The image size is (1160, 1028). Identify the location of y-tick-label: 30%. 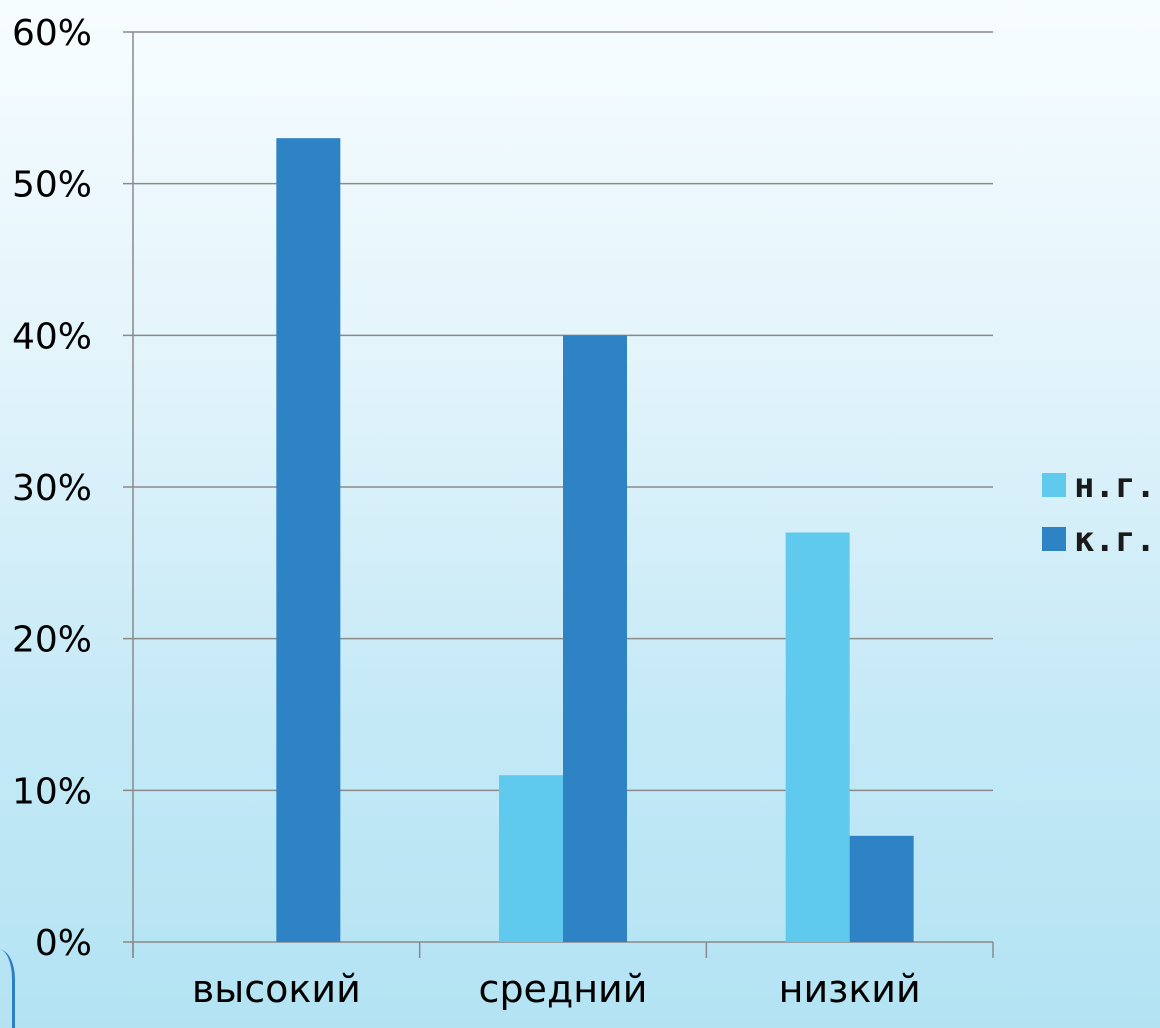
(52, 488).